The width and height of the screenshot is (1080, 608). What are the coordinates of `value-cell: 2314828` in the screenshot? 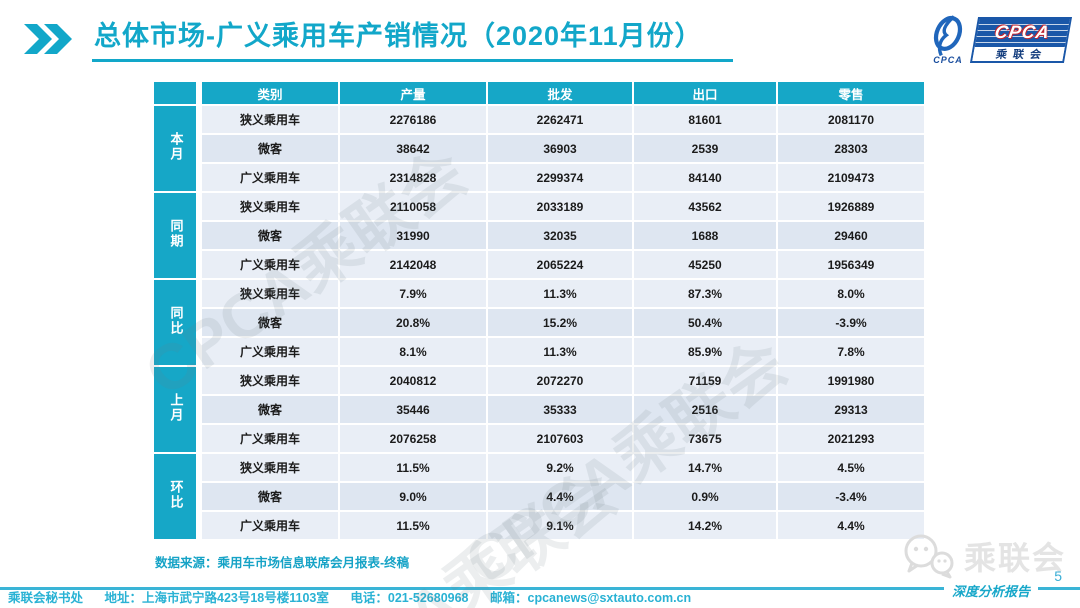 It's located at (413, 177).